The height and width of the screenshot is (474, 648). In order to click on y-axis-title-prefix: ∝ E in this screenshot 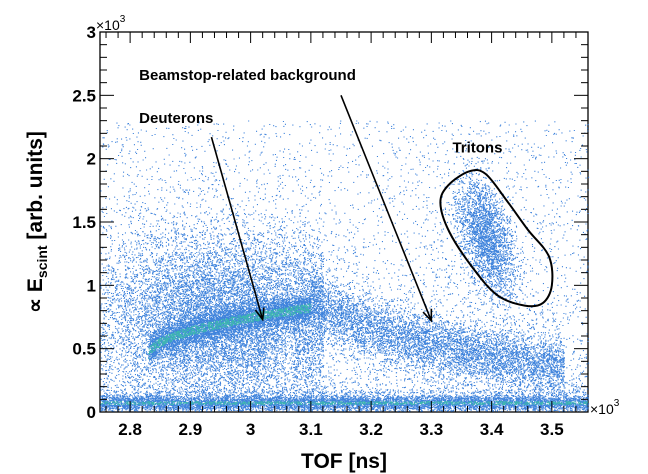, I will do `click(35, 295)`.